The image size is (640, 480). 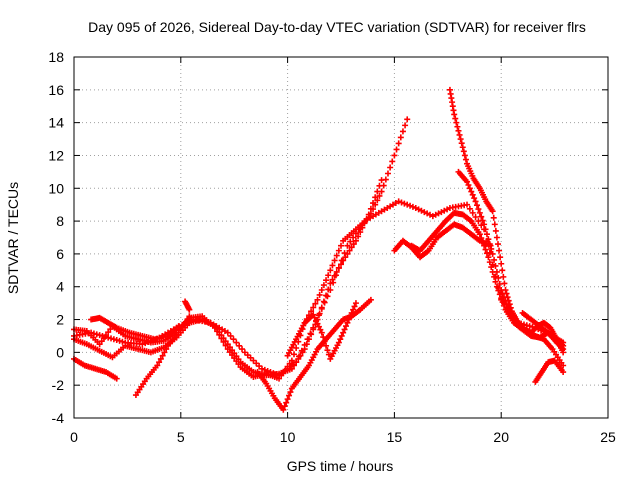 What do you see at coordinates (60, 352) in the screenshot?
I see `y-tick-label: 0` at bounding box center [60, 352].